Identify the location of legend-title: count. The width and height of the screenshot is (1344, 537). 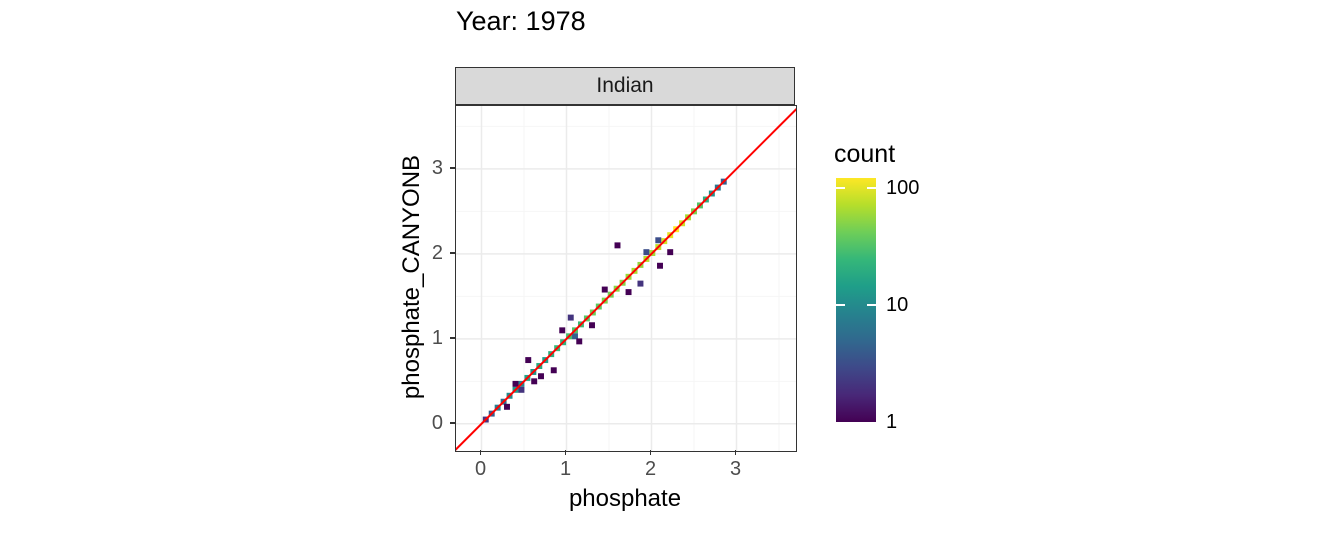
(865, 154).